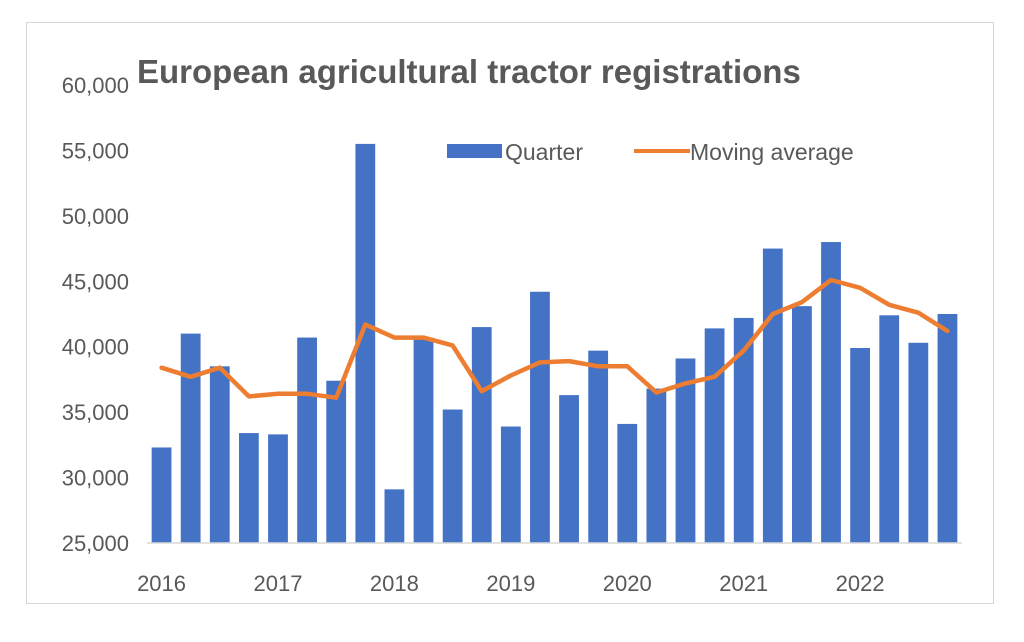 This screenshot has height=642, width=1024. What do you see at coordinates (544, 152) in the screenshot?
I see `legend-label-quarter: Quarter` at bounding box center [544, 152].